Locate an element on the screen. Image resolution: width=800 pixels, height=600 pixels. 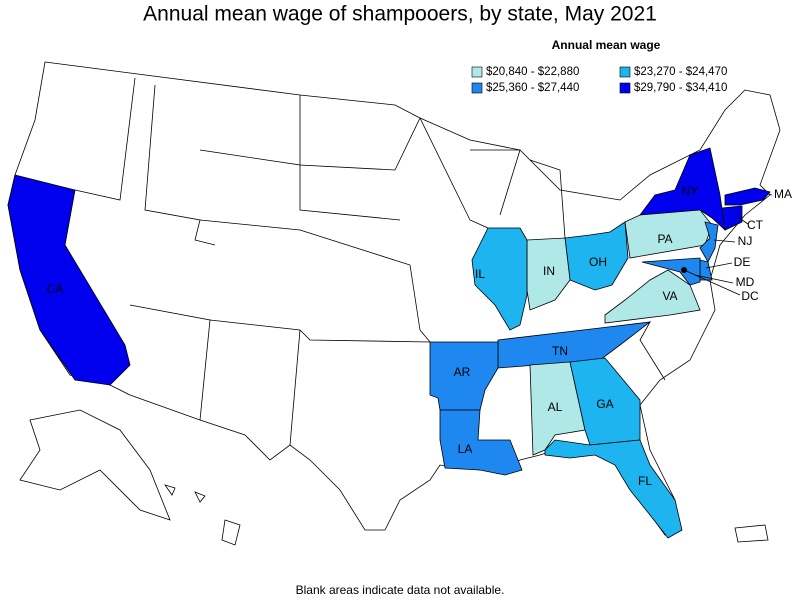
legend-label: $25,360 - $27,440 is located at coordinates (532, 88).